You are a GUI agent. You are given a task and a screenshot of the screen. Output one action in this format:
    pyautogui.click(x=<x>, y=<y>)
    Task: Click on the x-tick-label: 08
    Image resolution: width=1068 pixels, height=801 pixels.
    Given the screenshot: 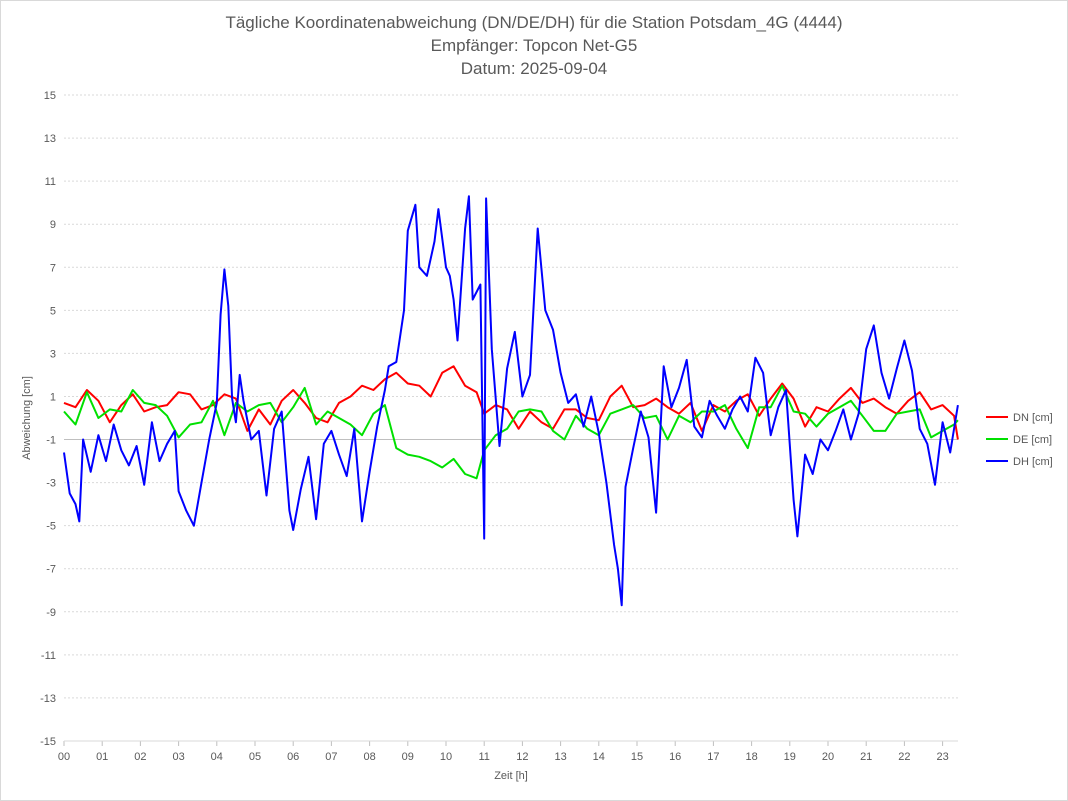 What is the action you would take?
    pyautogui.click(x=369, y=757)
    